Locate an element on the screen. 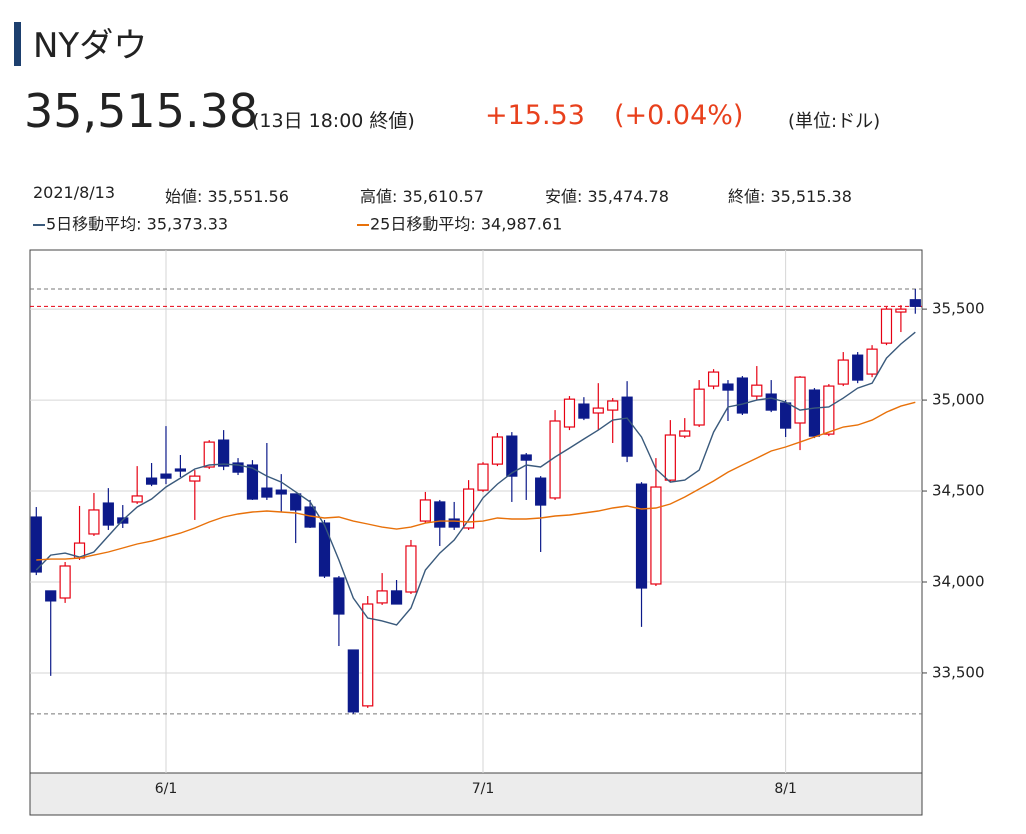 Image resolution: width=1026 pixels, height=834 pixels. x-tick-label: 6/1 is located at coordinates (166, 789).